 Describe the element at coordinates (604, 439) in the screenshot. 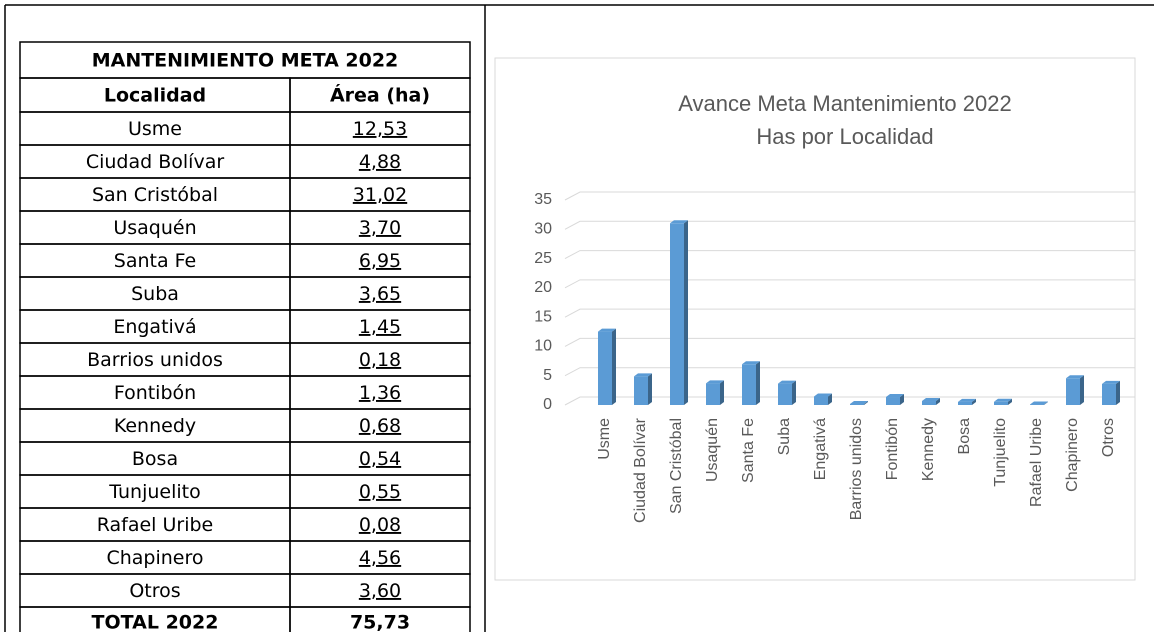

I see `x-tick-label: Usme` at that location.